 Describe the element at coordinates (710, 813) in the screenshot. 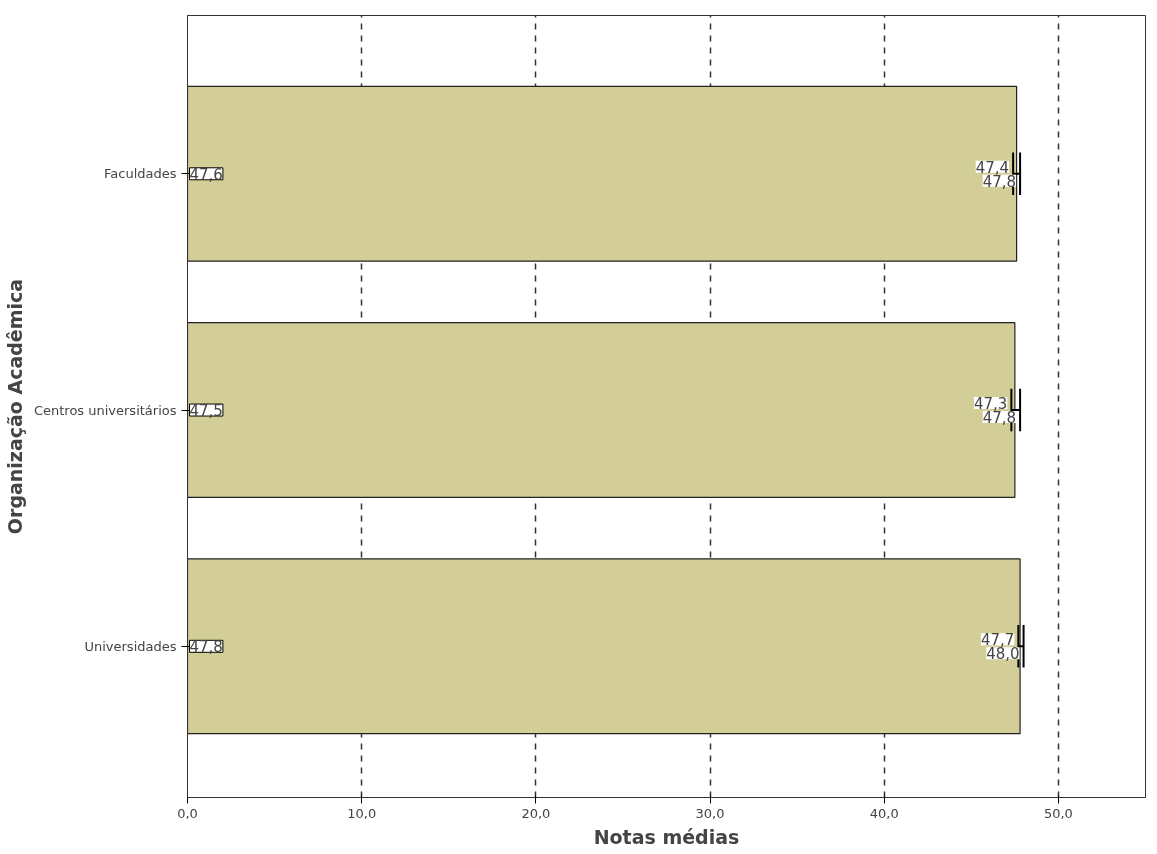

I see `x-tick-label: 30,0` at that location.